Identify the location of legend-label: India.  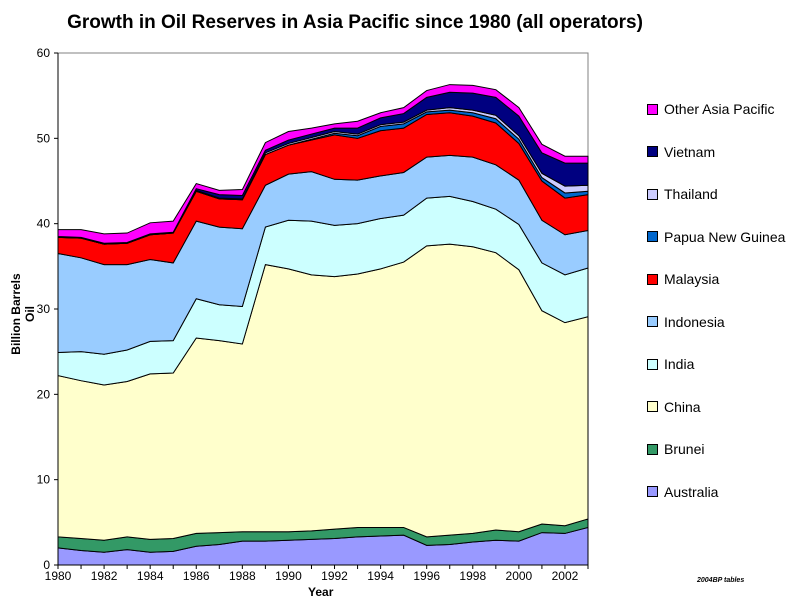
(679, 364).